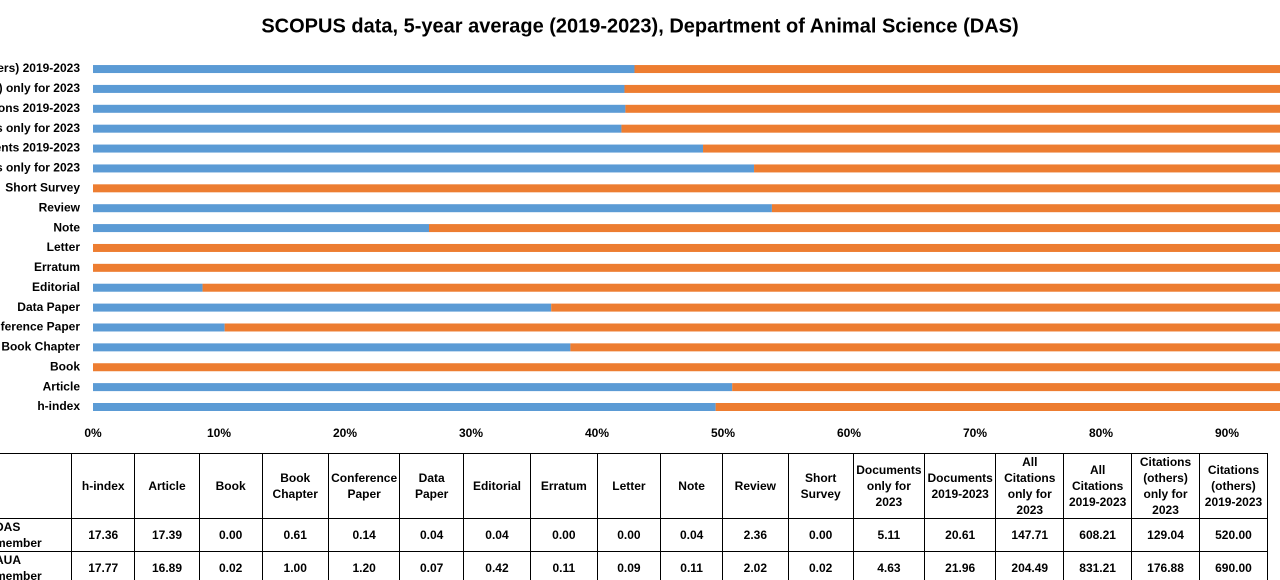 The width and height of the screenshot is (1280, 580). What do you see at coordinates (66, 227) in the screenshot?
I see `y-tick-label: Note` at bounding box center [66, 227].